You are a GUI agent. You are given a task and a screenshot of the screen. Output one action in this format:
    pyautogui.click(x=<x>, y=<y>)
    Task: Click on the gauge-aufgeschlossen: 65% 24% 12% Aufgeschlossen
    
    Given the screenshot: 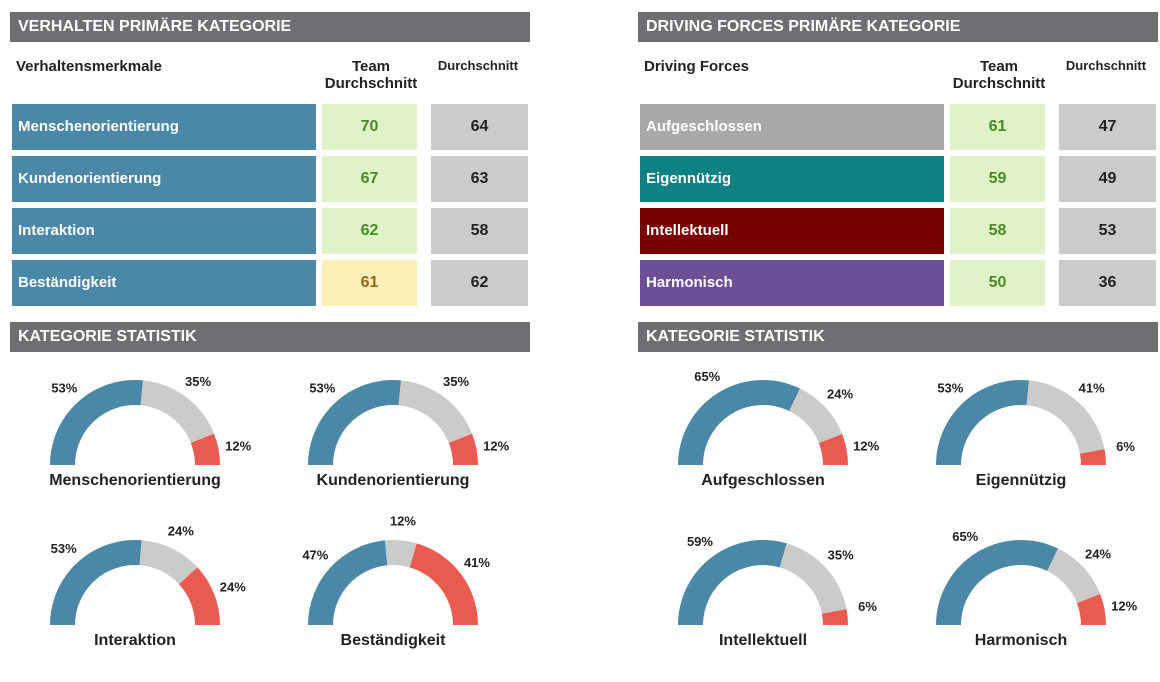 What is the action you would take?
    pyautogui.click(x=779, y=429)
    